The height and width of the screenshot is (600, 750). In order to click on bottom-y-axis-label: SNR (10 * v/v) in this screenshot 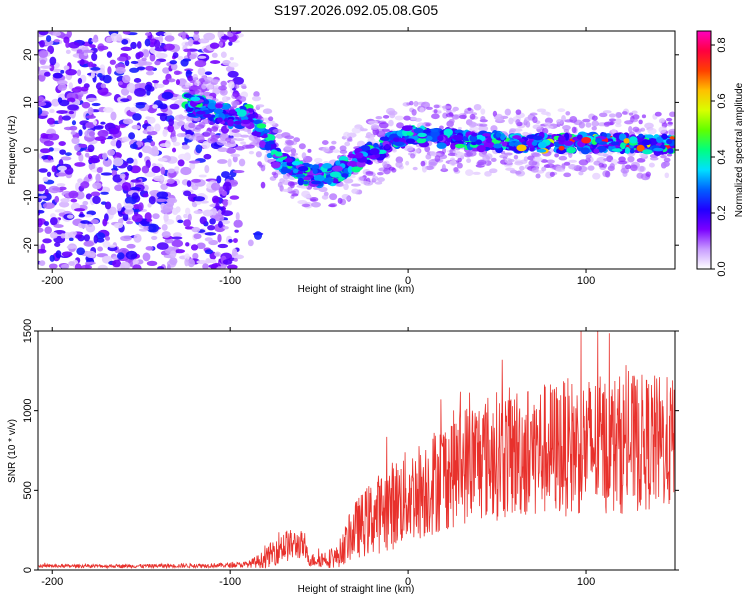, I will do `click(12, 451)`.